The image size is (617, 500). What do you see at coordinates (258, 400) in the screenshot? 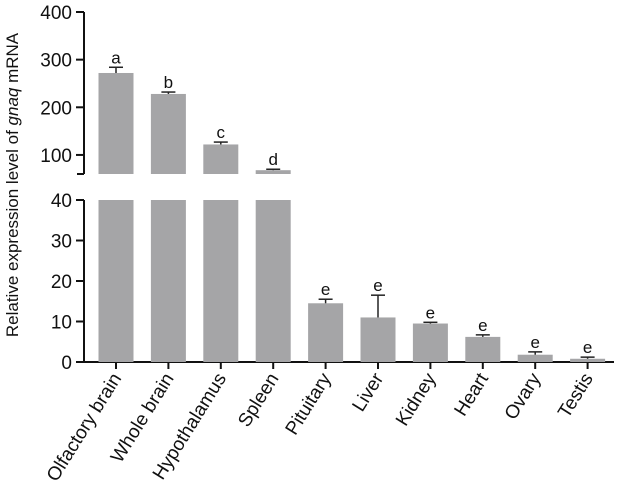
I see `x-tick-label: Spleen` at bounding box center [258, 400].